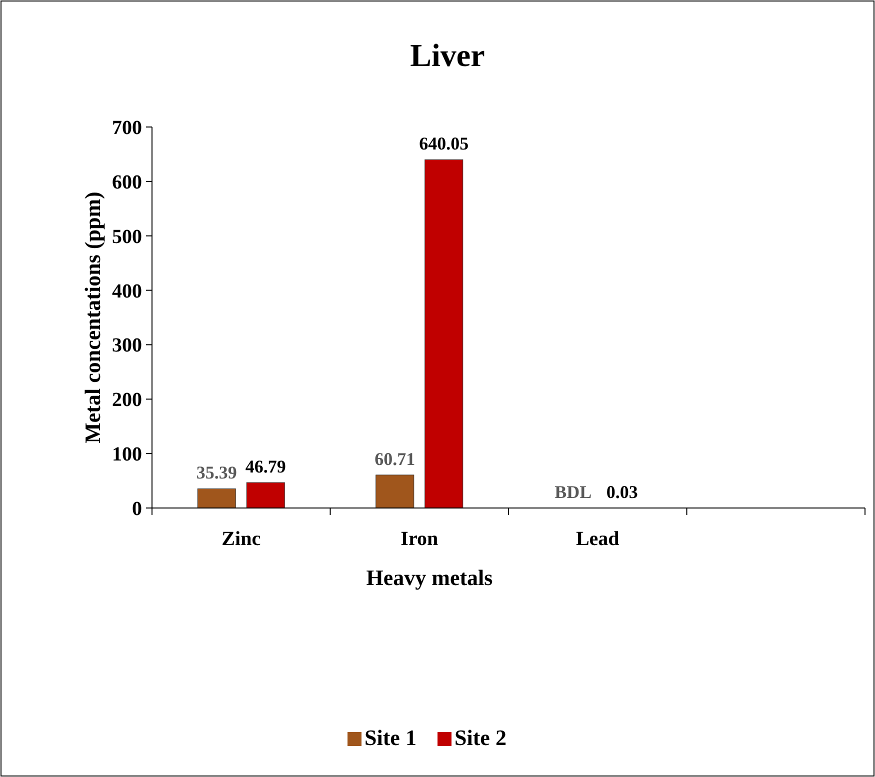 This screenshot has height=777, width=875. I want to click on data-label: 46.79, so click(265, 466).